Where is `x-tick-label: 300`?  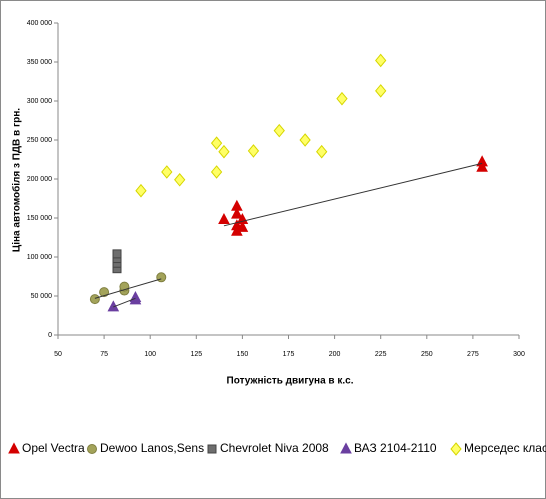 x-tick-label: 300 is located at coordinates (519, 354).